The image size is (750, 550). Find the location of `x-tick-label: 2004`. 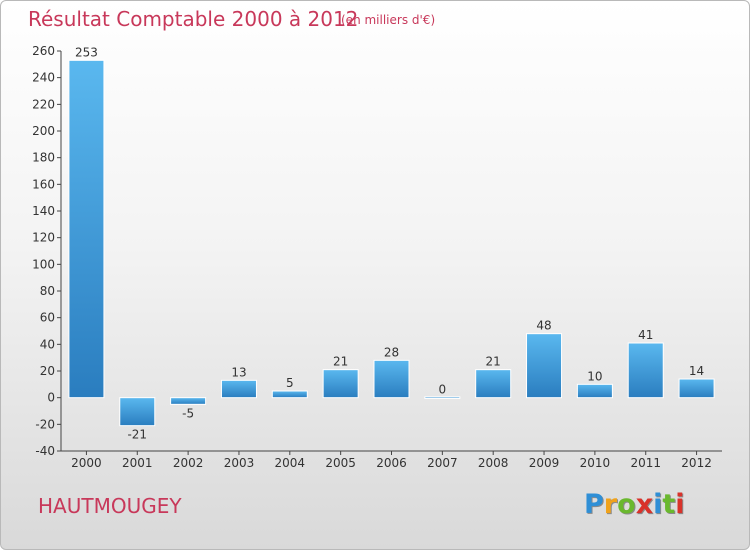

x-tick-label: 2004 is located at coordinates (290, 463).